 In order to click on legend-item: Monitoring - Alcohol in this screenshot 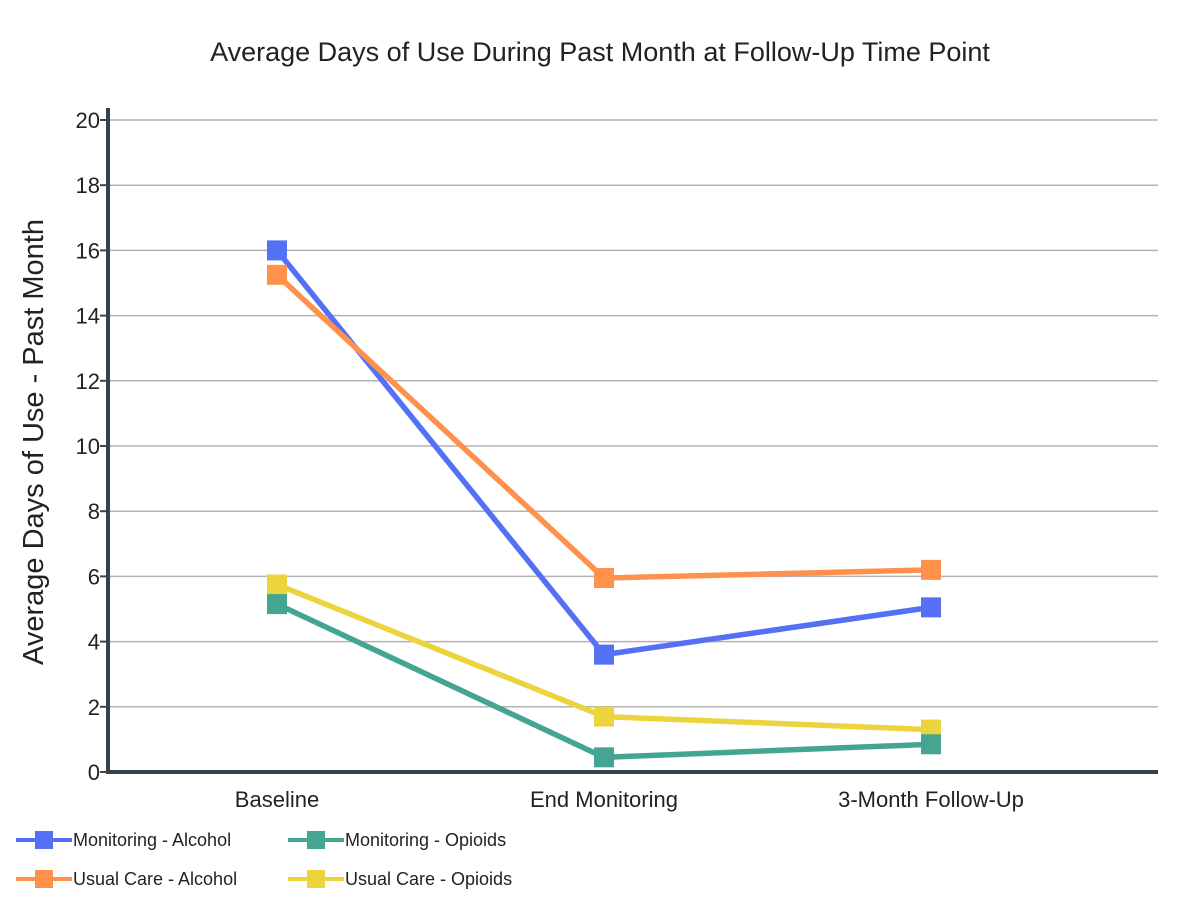, I will do `click(123, 840)`.